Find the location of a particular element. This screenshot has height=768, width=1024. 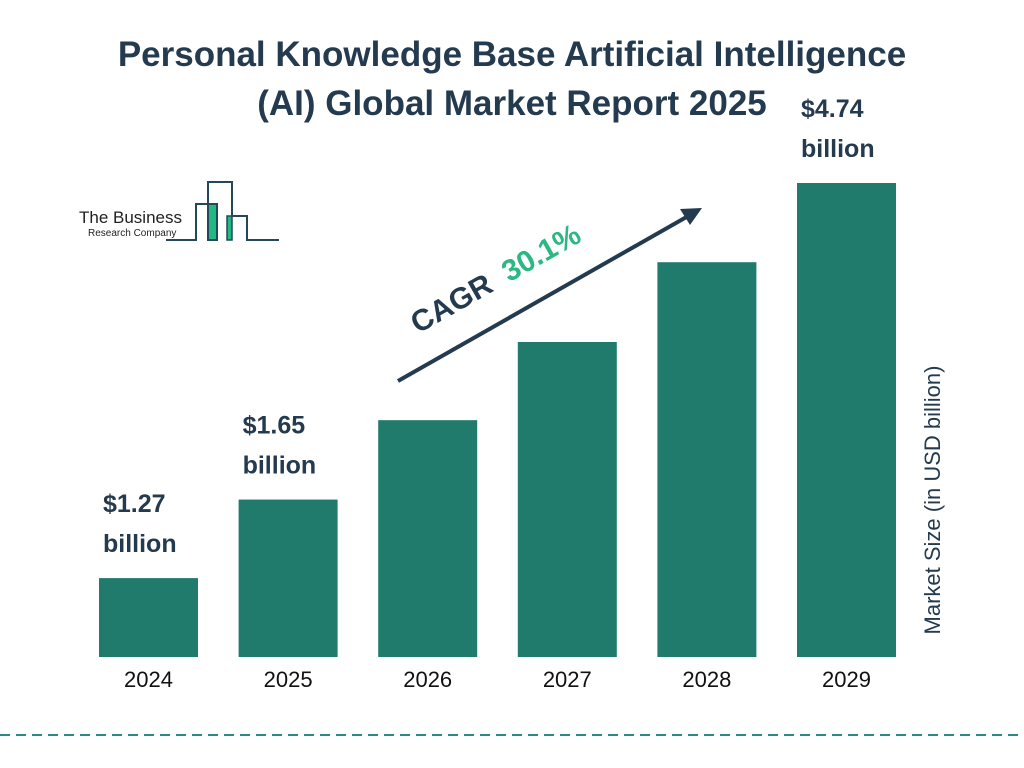

cagr-value: 30.1% is located at coordinates (541, 253).